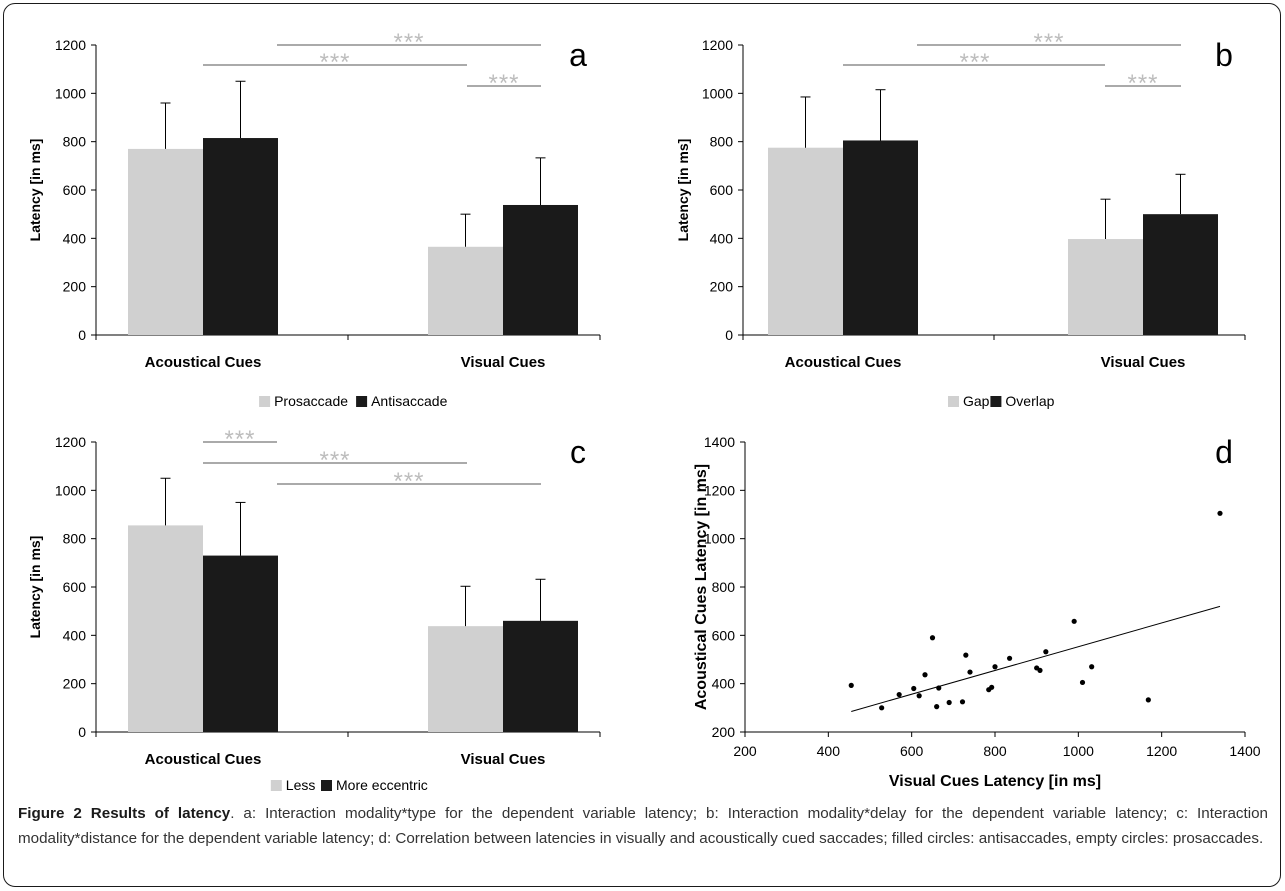 This screenshot has width=1285, height=891. What do you see at coordinates (1029, 401) in the screenshot?
I see `legend-label: Overlap` at bounding box center [1029, 401].